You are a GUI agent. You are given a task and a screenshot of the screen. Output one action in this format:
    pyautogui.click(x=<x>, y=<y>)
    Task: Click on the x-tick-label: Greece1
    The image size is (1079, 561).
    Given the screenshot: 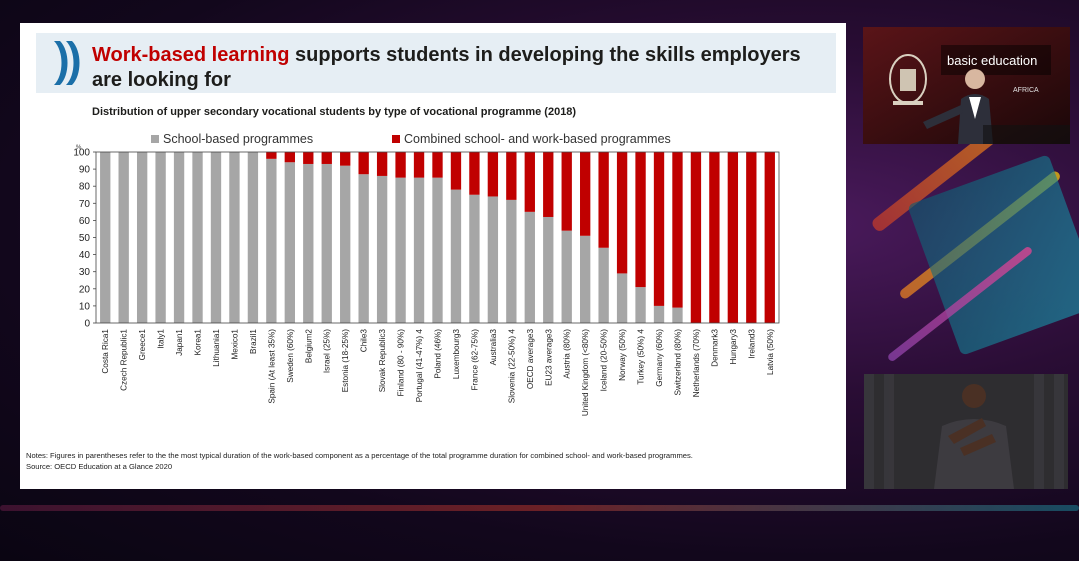 What is the action you would take?
    pyautogui.click(x=142, y=345)
    